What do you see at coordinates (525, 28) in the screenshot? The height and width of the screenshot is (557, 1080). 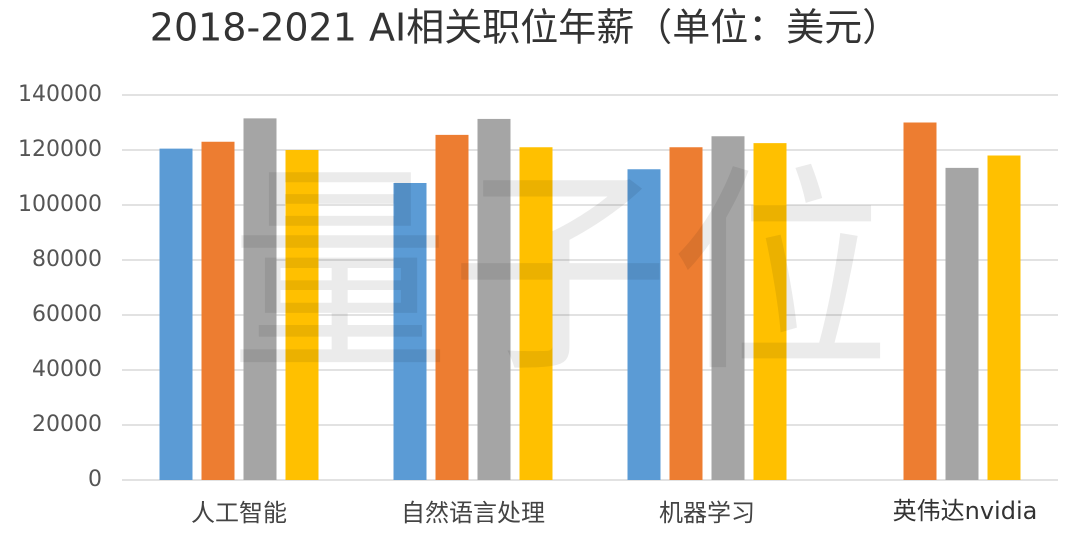 I see `chart-title: 2018-2021 AI相关职位年薪（单位：美元）` at bounding box center [525, 28].